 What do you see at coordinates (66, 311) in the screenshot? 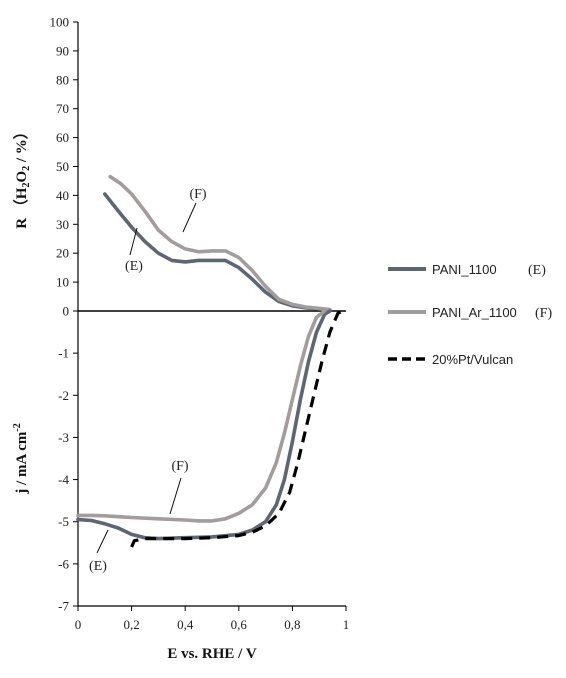
I see `top-ytick-label: 0` at bounding box center [66, 311].